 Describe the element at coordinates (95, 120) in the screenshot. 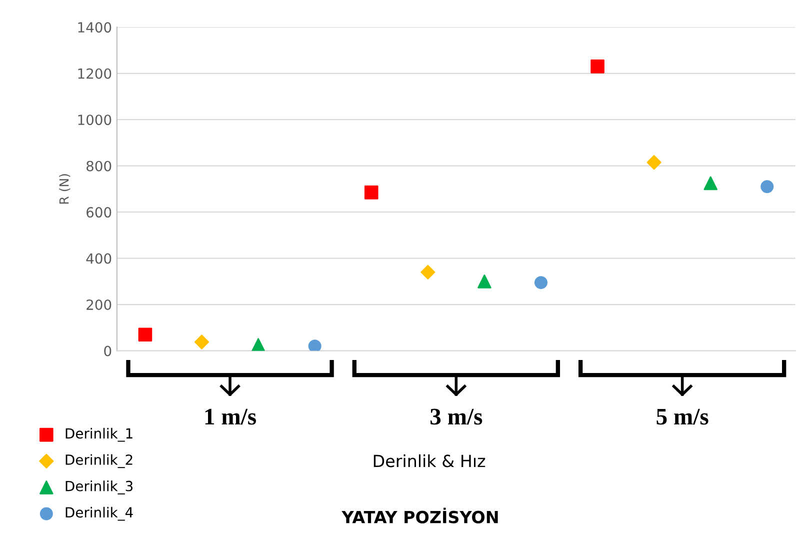

I see `y-tick-label: 1000` at that location.